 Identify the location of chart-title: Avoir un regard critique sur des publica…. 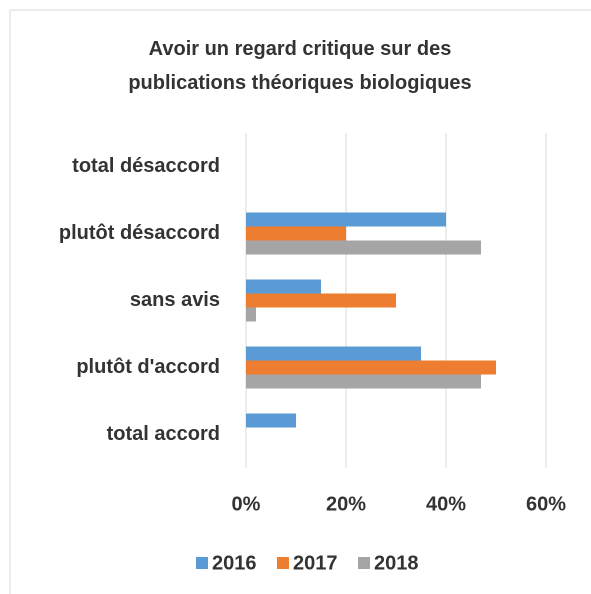
(300, 66).